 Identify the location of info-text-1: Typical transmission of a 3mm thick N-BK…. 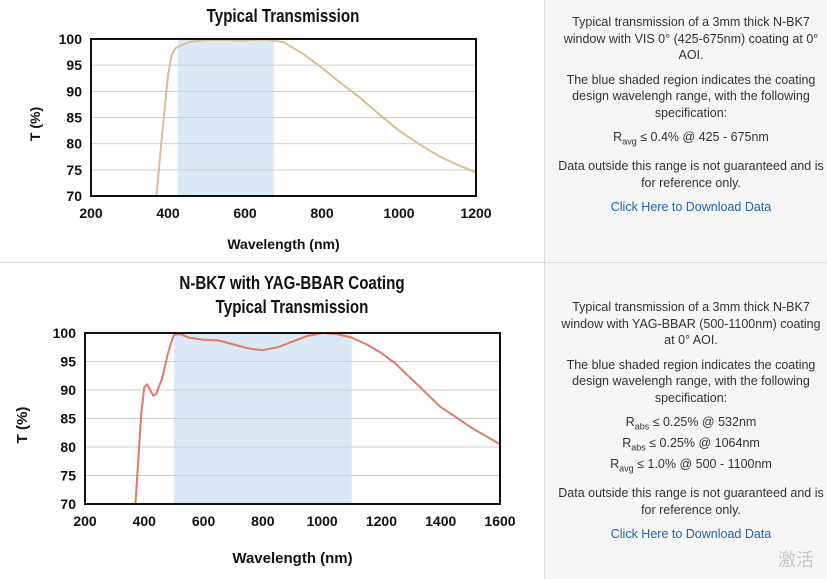
(691, 119).